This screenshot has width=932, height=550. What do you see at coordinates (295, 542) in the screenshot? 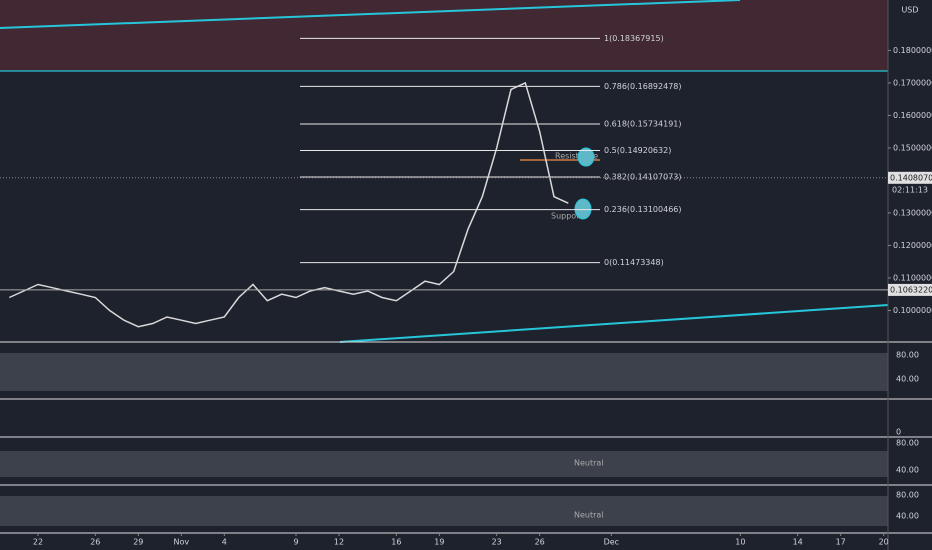
I see `x-tick-label: 9` at bounding box center [295, 542].